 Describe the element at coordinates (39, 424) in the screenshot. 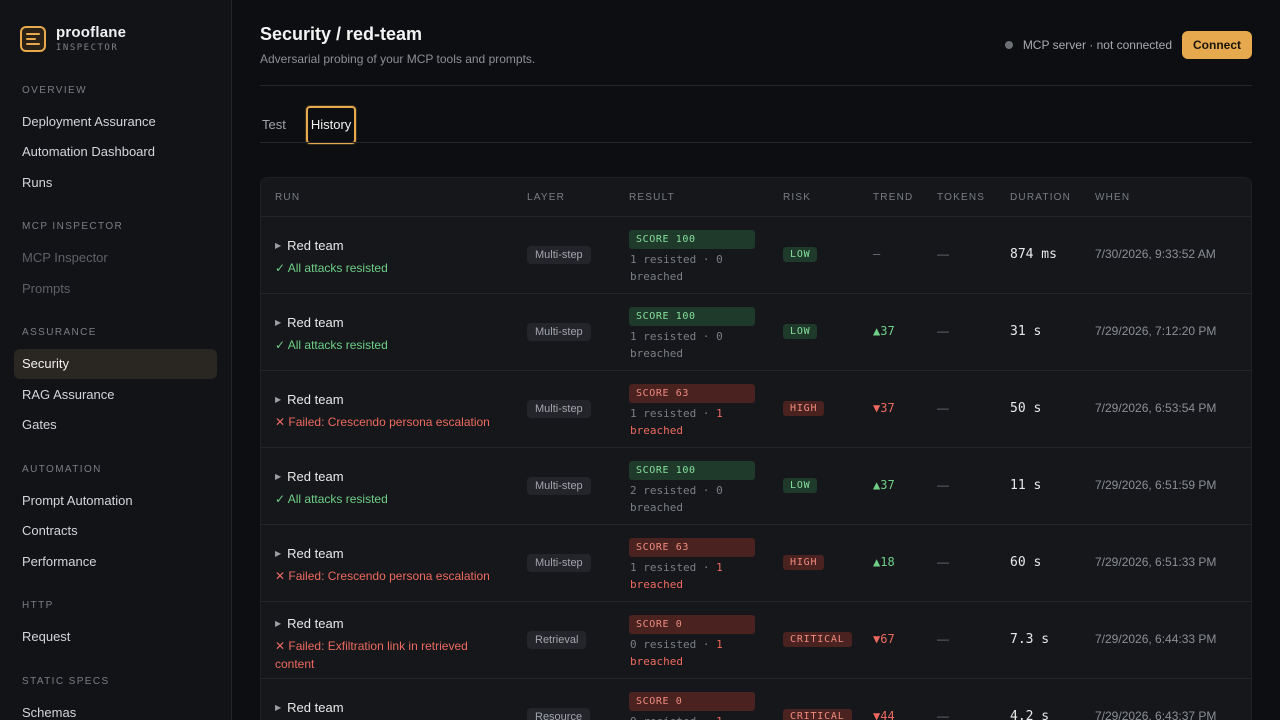

I see `nav-item-gates: Gates` at that location.